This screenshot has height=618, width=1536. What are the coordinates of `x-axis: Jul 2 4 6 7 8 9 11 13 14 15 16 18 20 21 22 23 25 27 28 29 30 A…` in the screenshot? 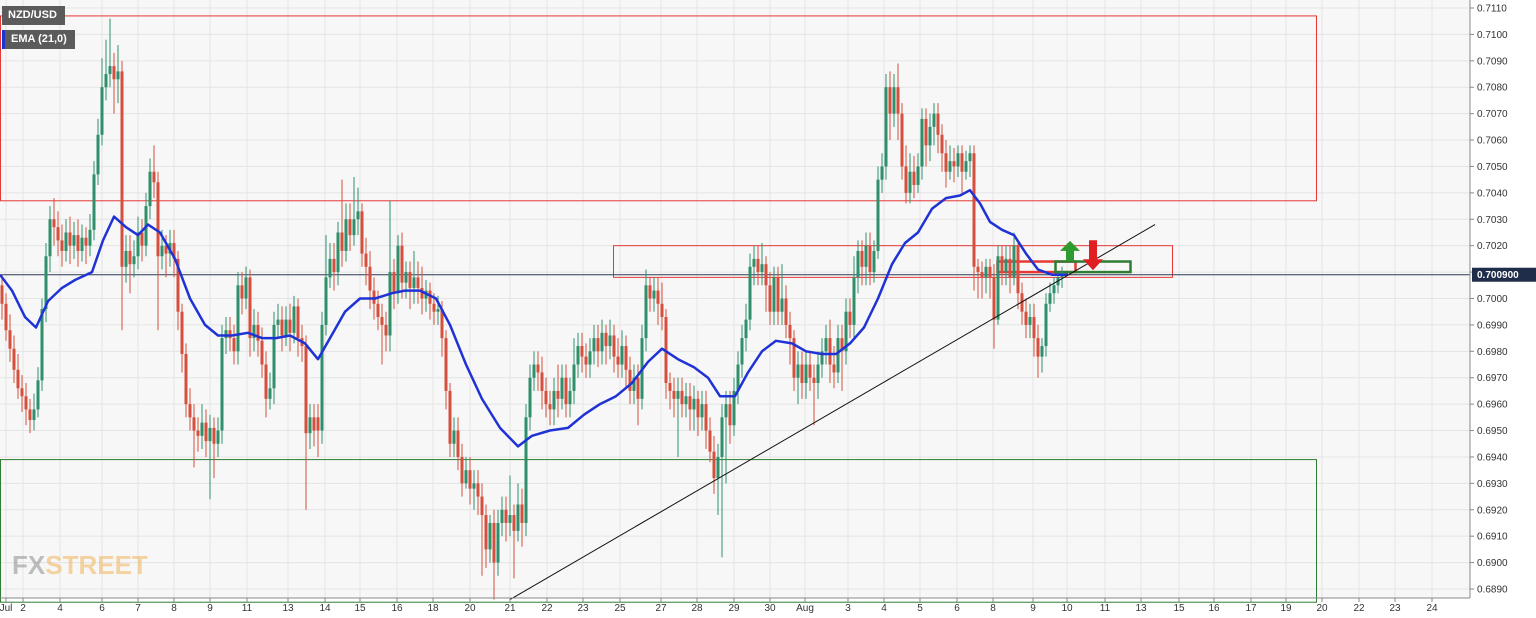 It's located at (719, 606).